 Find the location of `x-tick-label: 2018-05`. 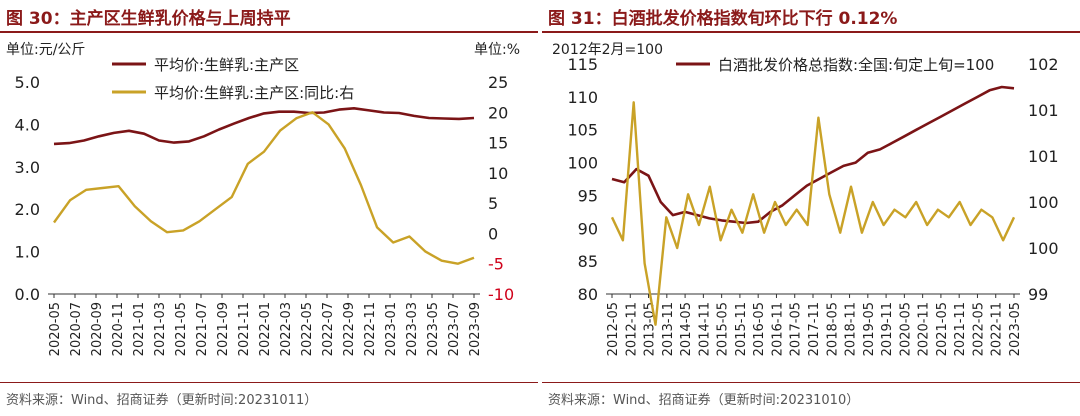

x-tick-label: 2018-05 is located at coordinates (832, 329).